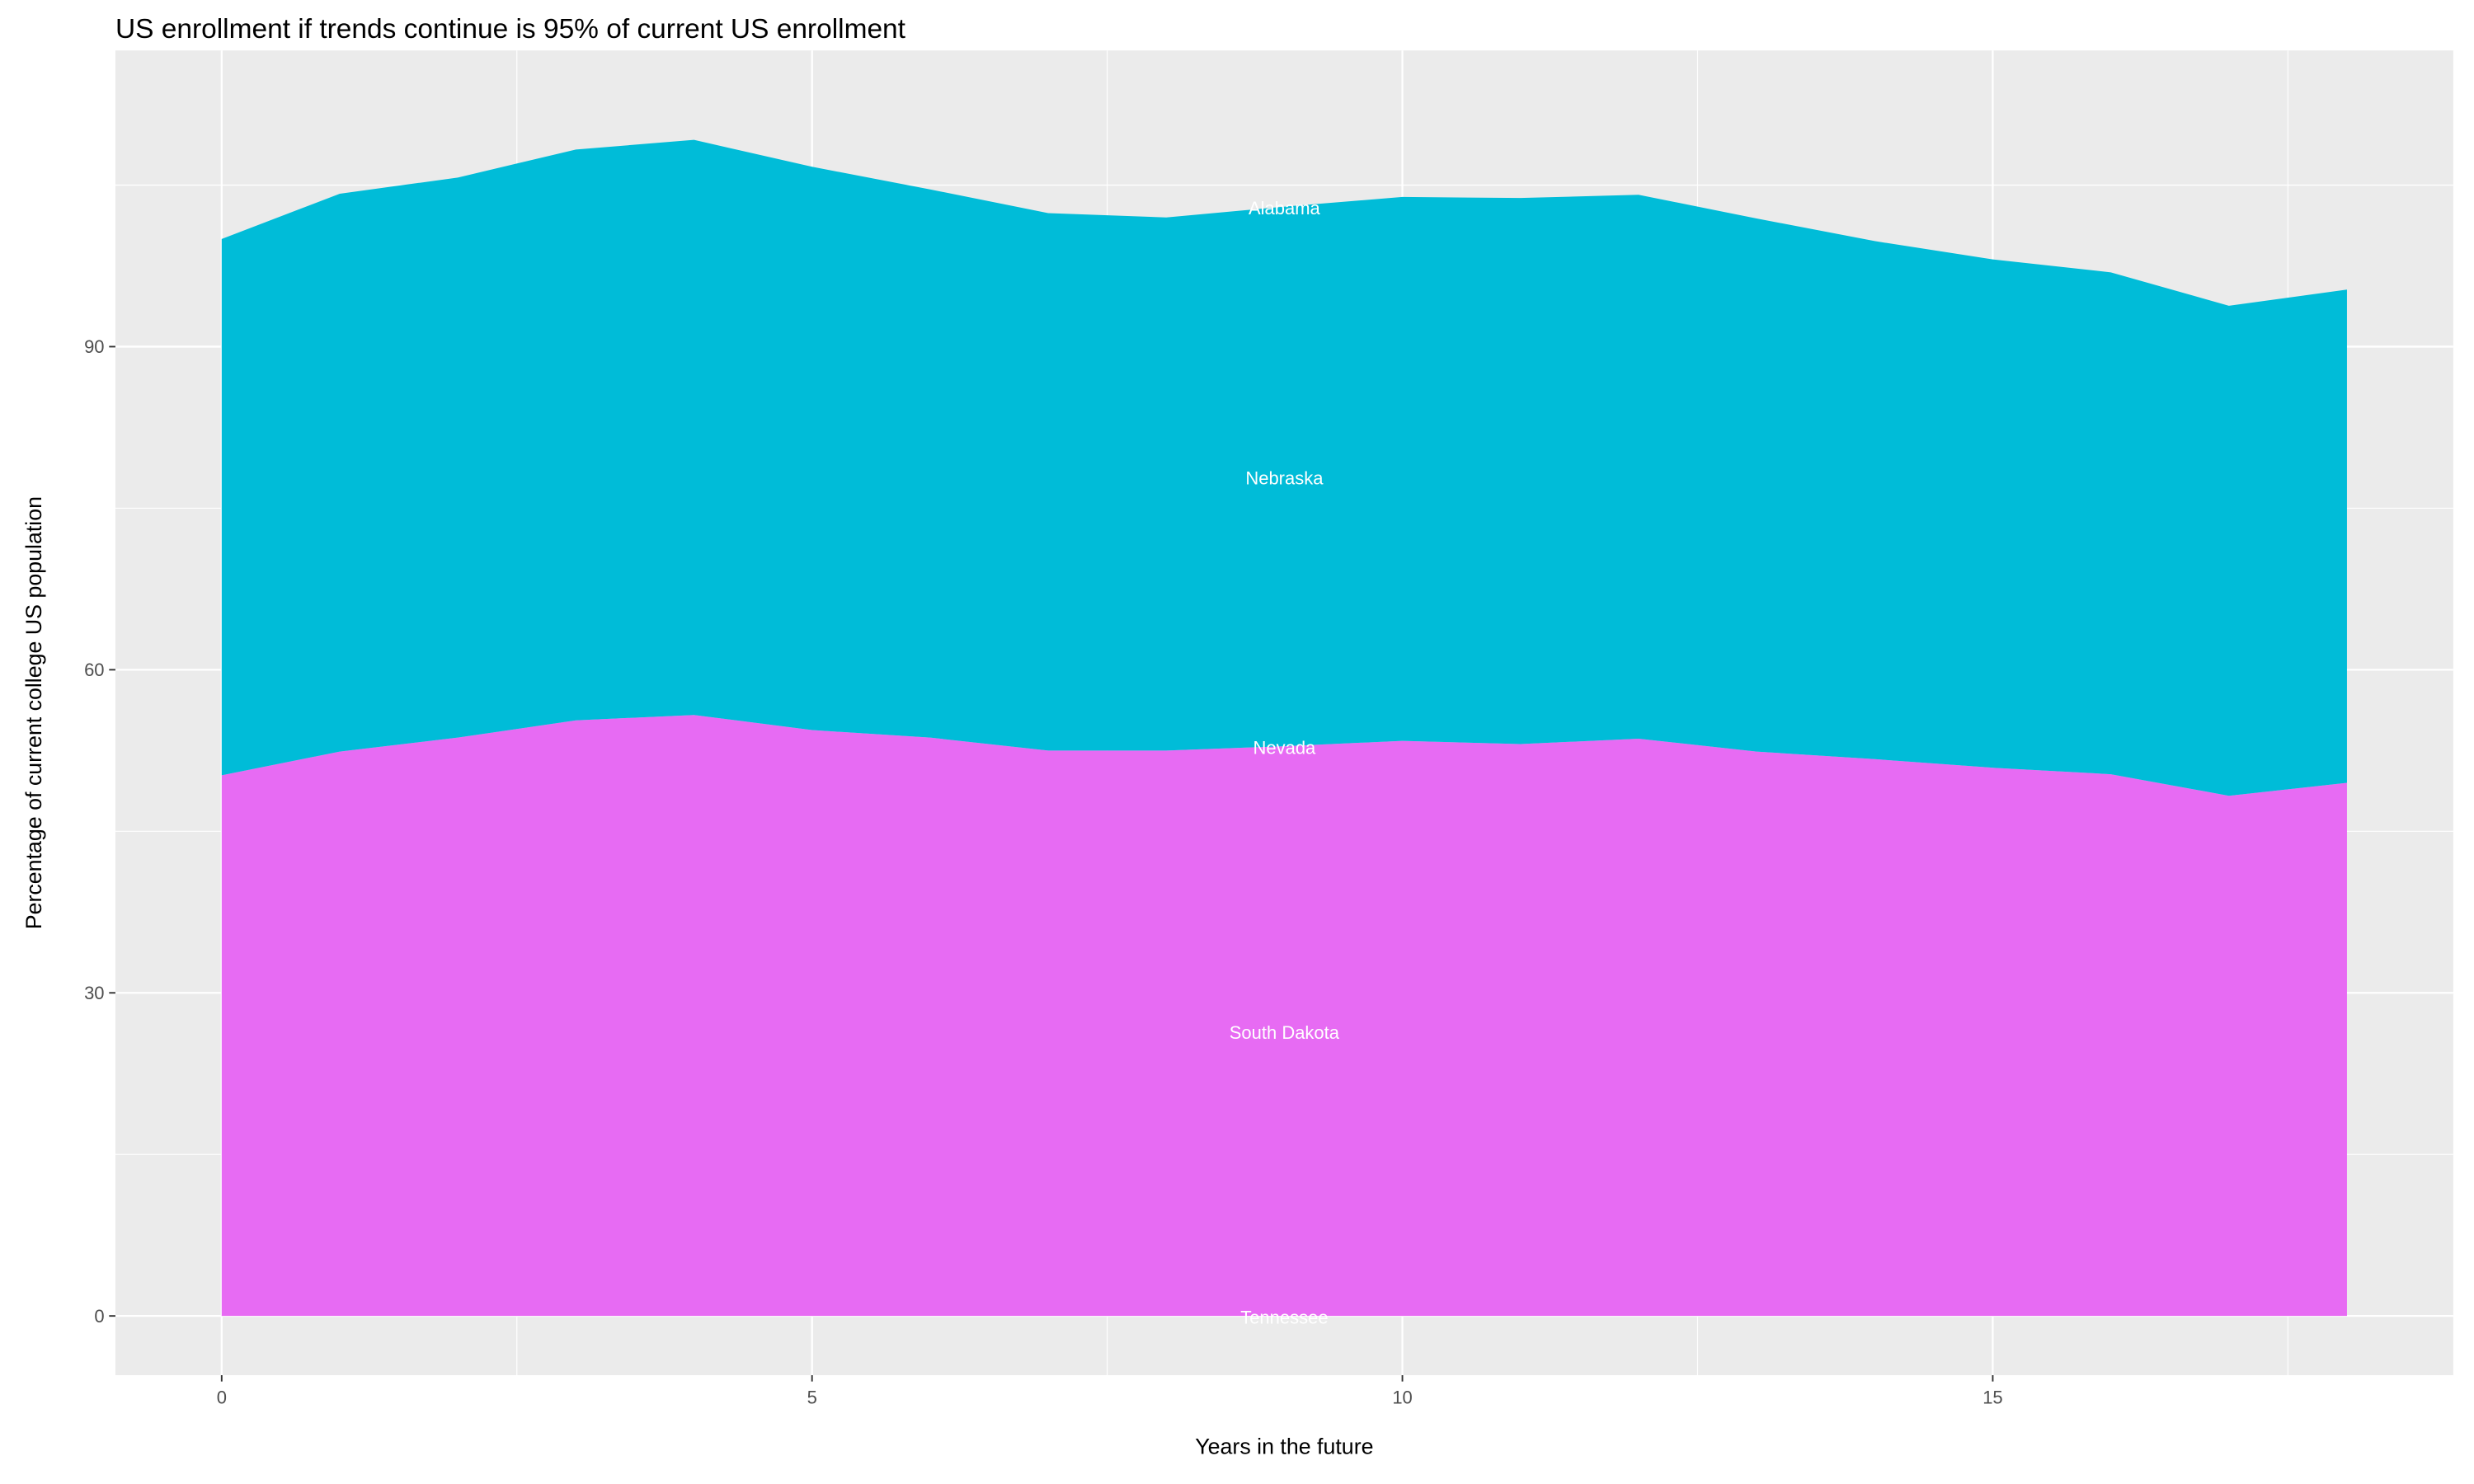 The height and width of the screenshot is (1484, 2474). What do you see at coordinates (1992, 1397) in the screenshot?
I see `x-tick-label: 15` at bounding box center [1992, 1397].